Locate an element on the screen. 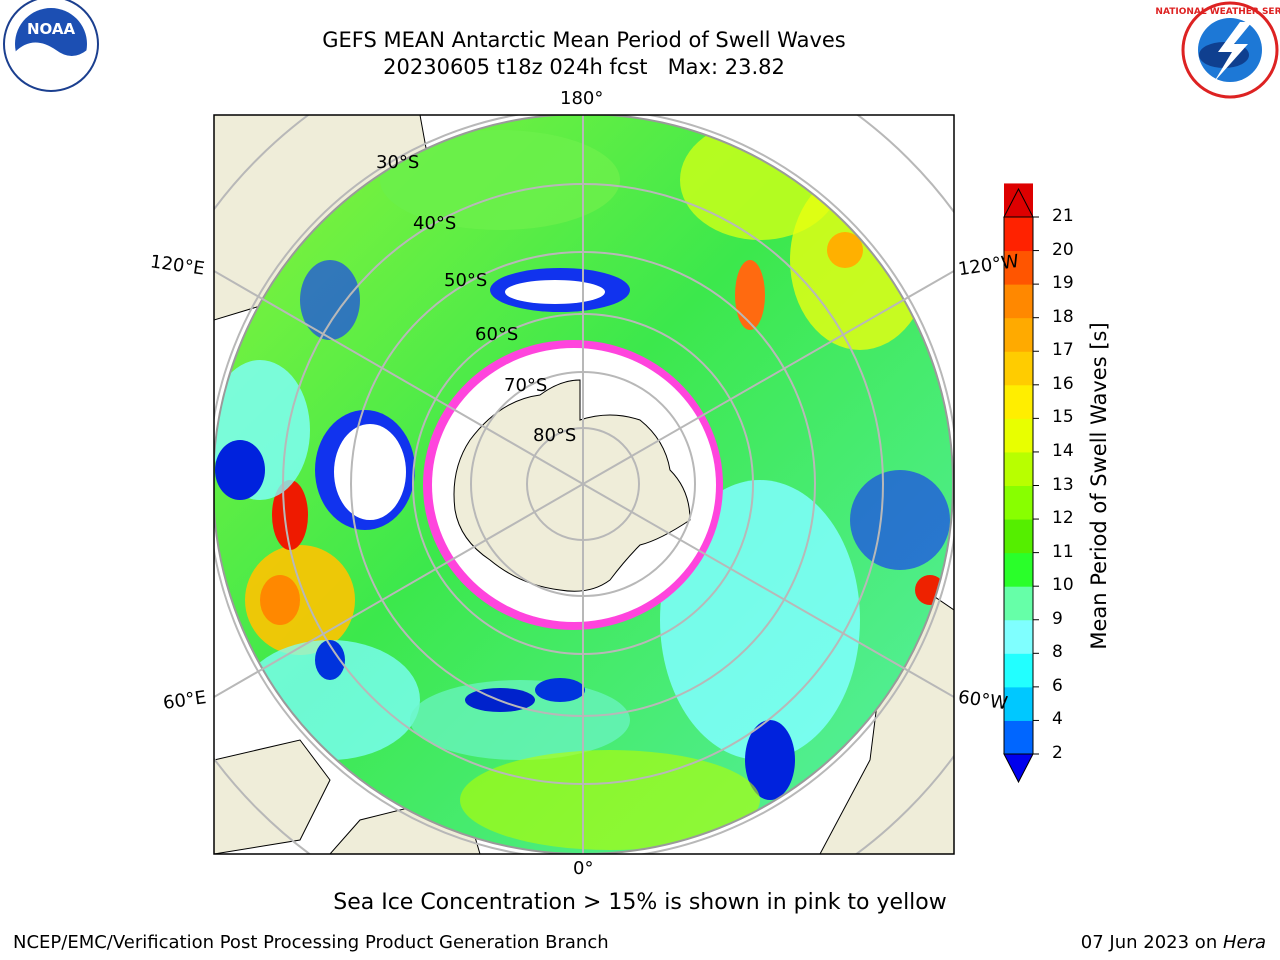 Image resolution: width=1280 pixels, height=960 pixels. colorbar-tick-label: 11 is located at coordinates (1063, 551).